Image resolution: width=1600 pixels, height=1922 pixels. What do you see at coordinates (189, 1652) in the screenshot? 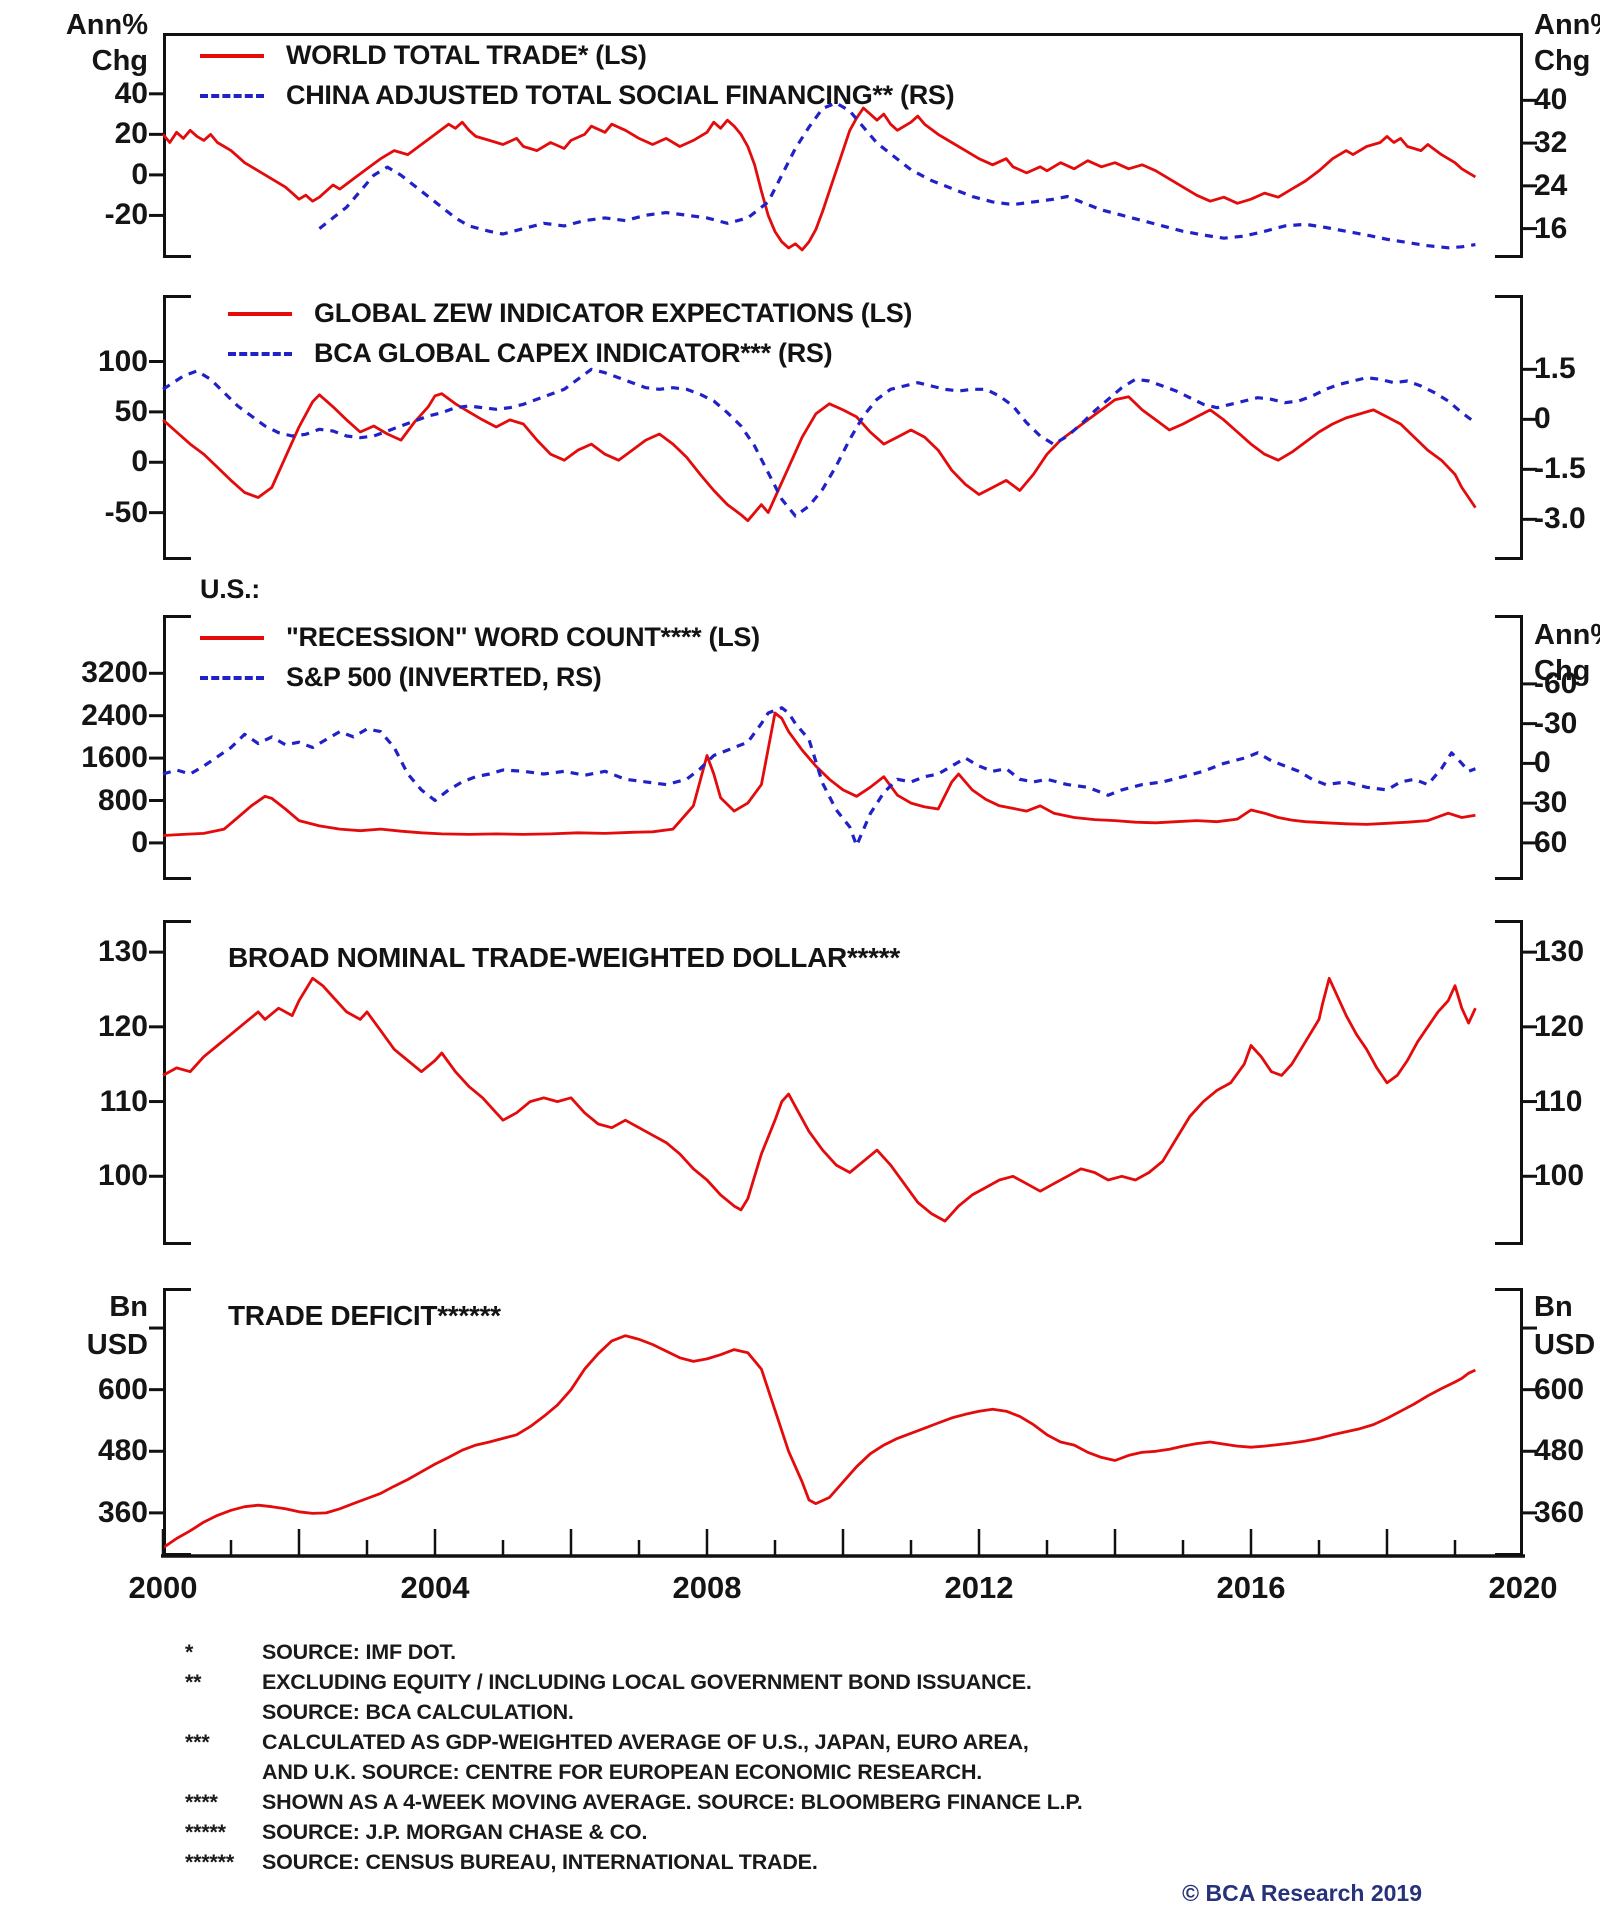
I see `footnote-marker: *` at bounding box center [189, 1652].